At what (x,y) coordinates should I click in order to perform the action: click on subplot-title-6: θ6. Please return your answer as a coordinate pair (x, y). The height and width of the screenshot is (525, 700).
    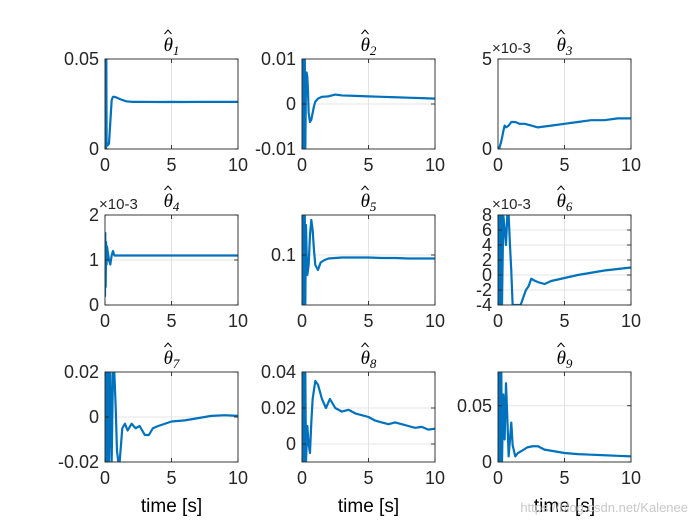
    Looking at the image, I should click on (565, 202).